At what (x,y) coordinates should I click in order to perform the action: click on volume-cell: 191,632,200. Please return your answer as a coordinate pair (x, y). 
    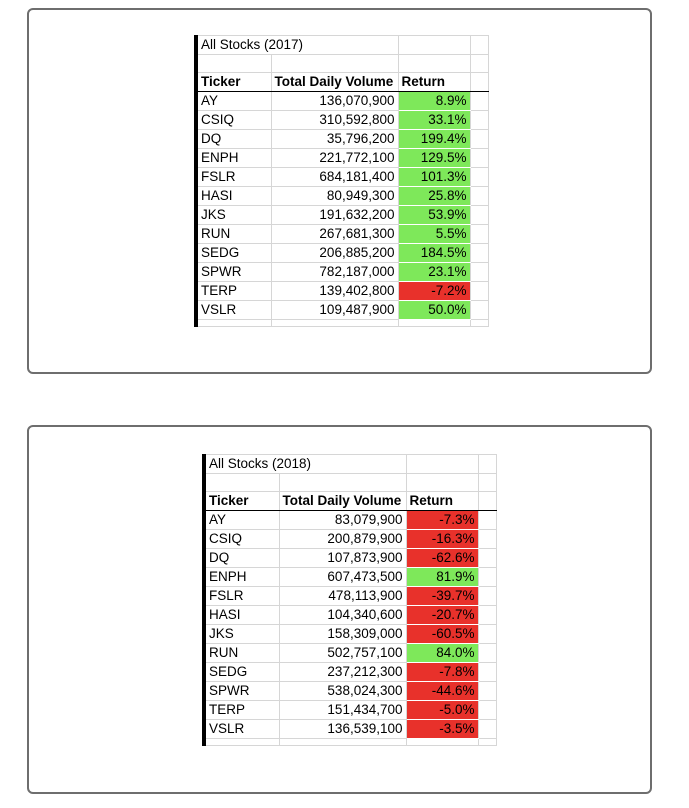
    Looking at the image, I should click on (335, 215).